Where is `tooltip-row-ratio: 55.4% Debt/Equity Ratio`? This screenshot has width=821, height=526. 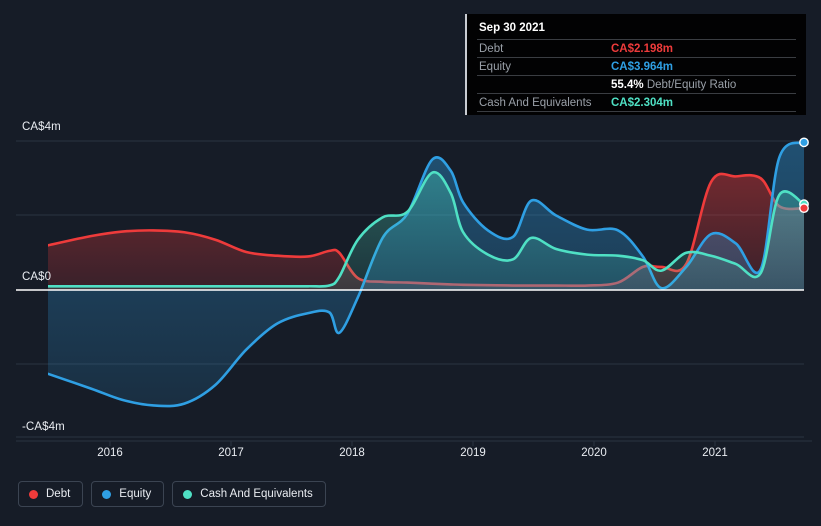 tooltip-row-ratio: 55.4% Debt/Equity Ratio is located at coordinates (636, 84).